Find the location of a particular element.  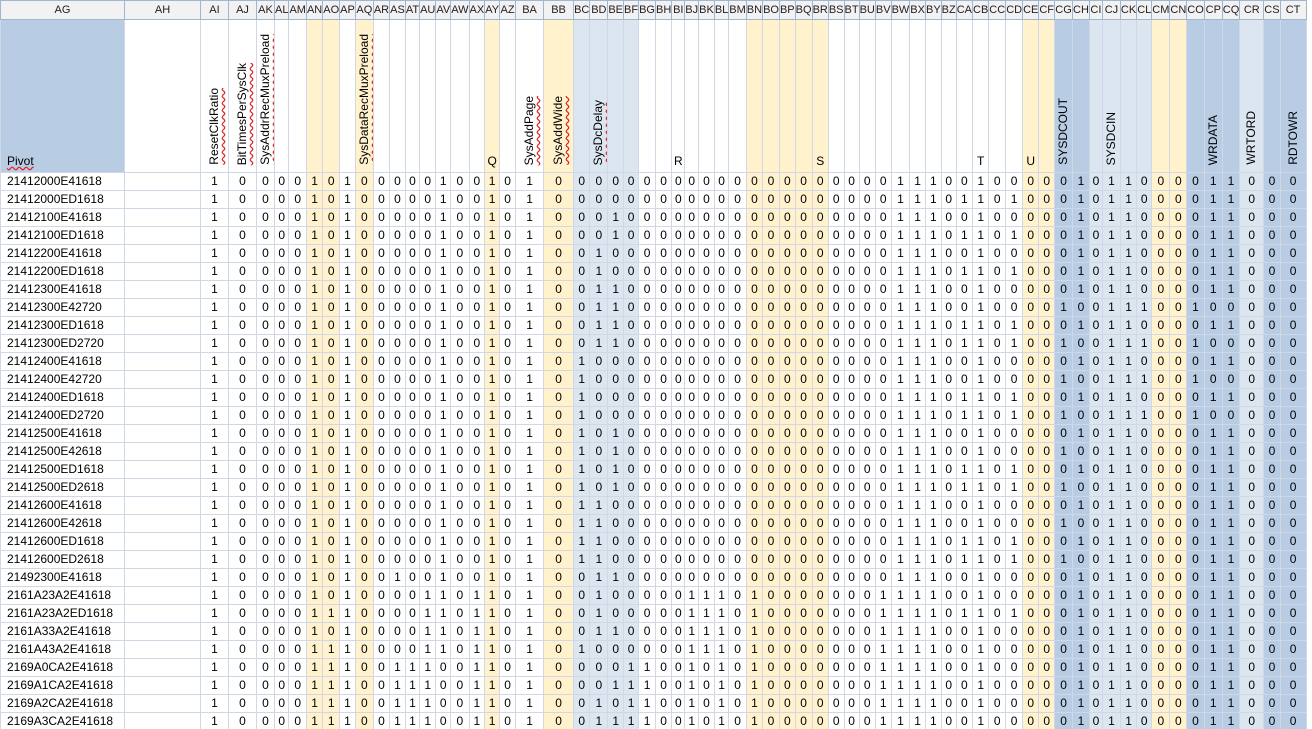

pivot-cell: 2161A43A2E41618 is located at coordinates (62, 649).